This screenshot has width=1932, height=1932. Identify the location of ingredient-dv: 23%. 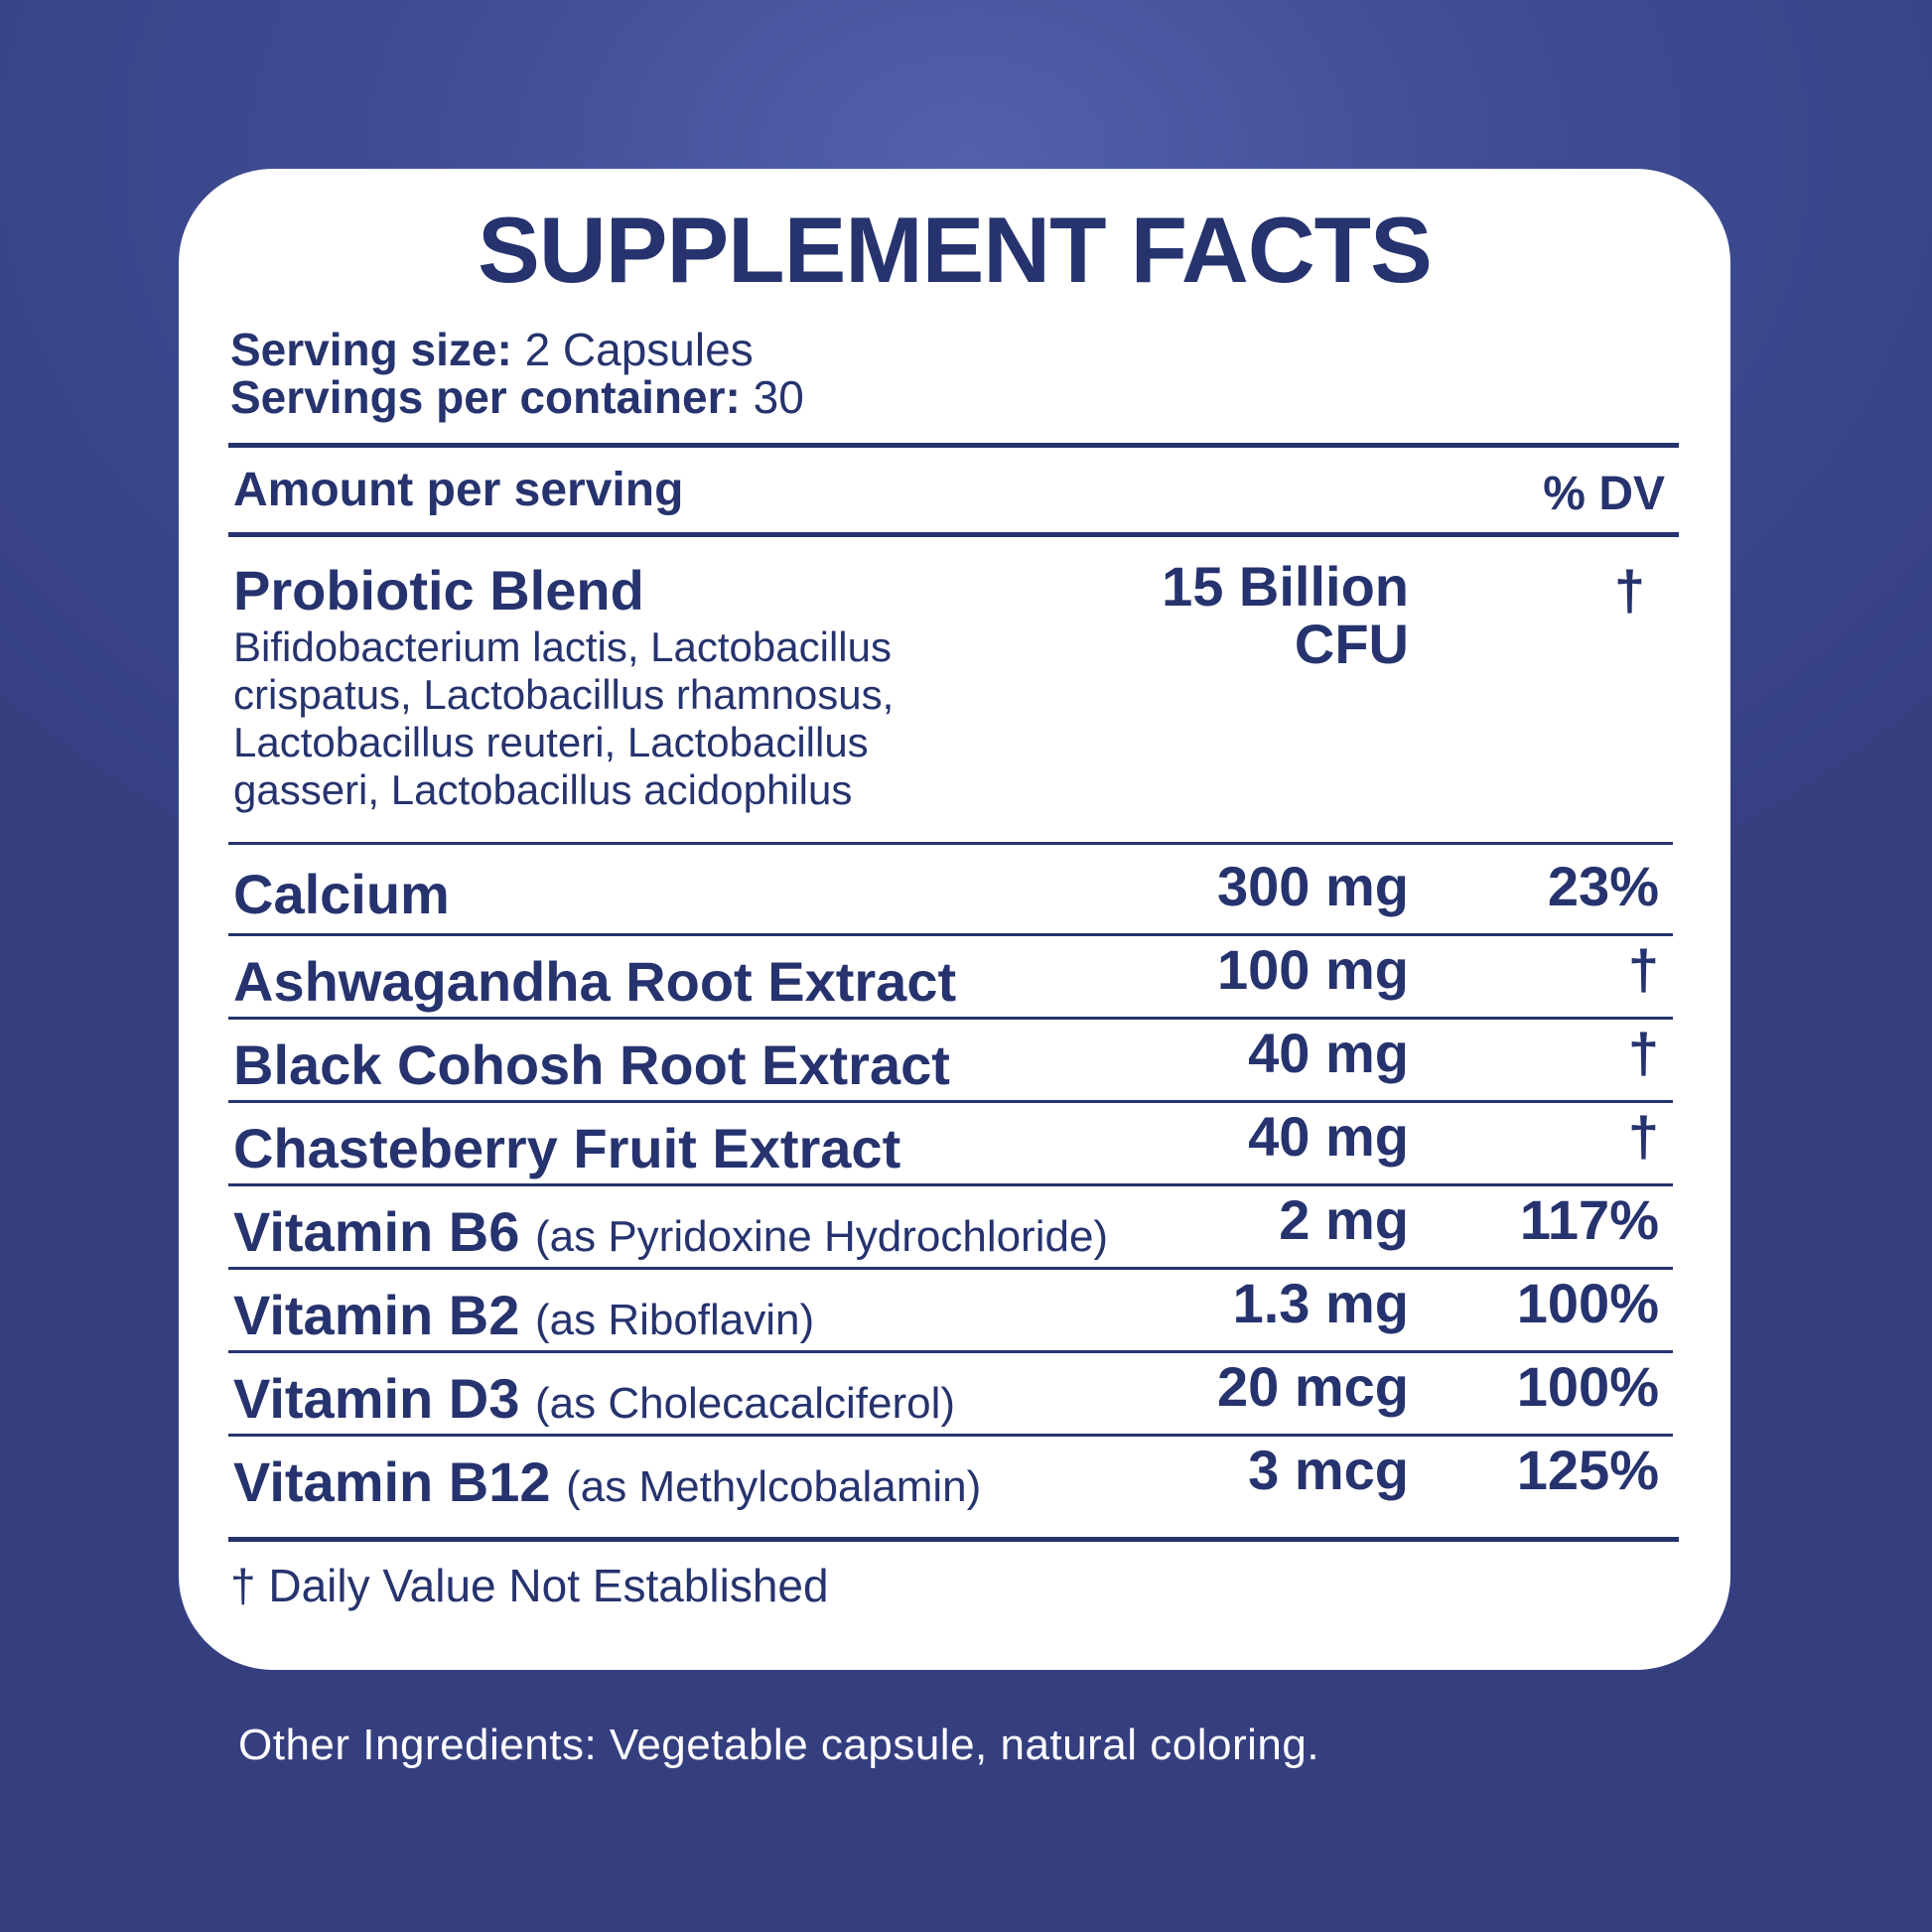
(1603, 886).